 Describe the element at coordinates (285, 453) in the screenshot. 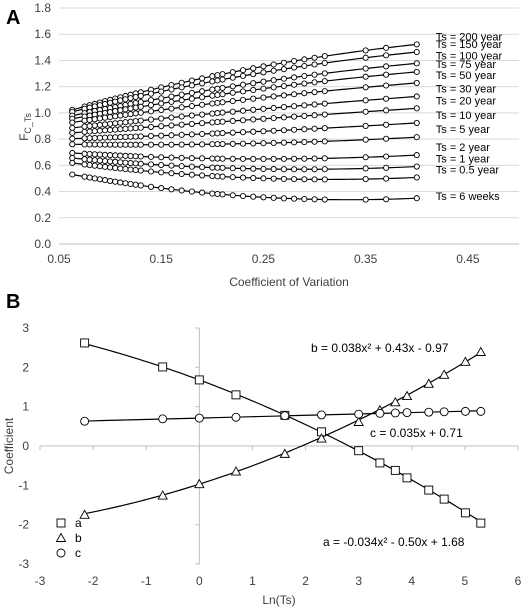

I see `panel-b-point-b` at that location.